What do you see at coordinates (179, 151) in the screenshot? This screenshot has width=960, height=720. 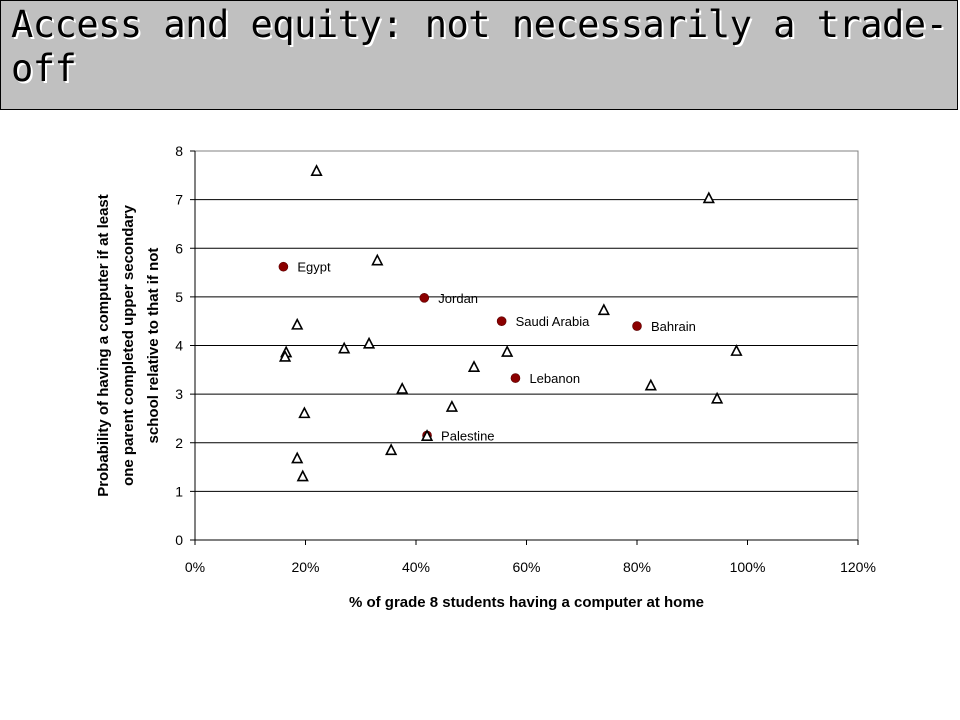 I see `y-tick-label: 8` at bounding box center [179, 151].